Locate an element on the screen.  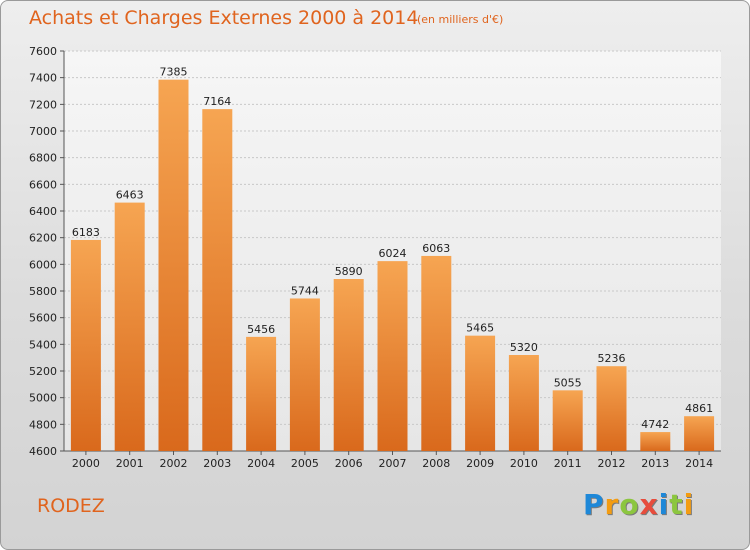
logo-letter: o is located at coordinates (629, 504).